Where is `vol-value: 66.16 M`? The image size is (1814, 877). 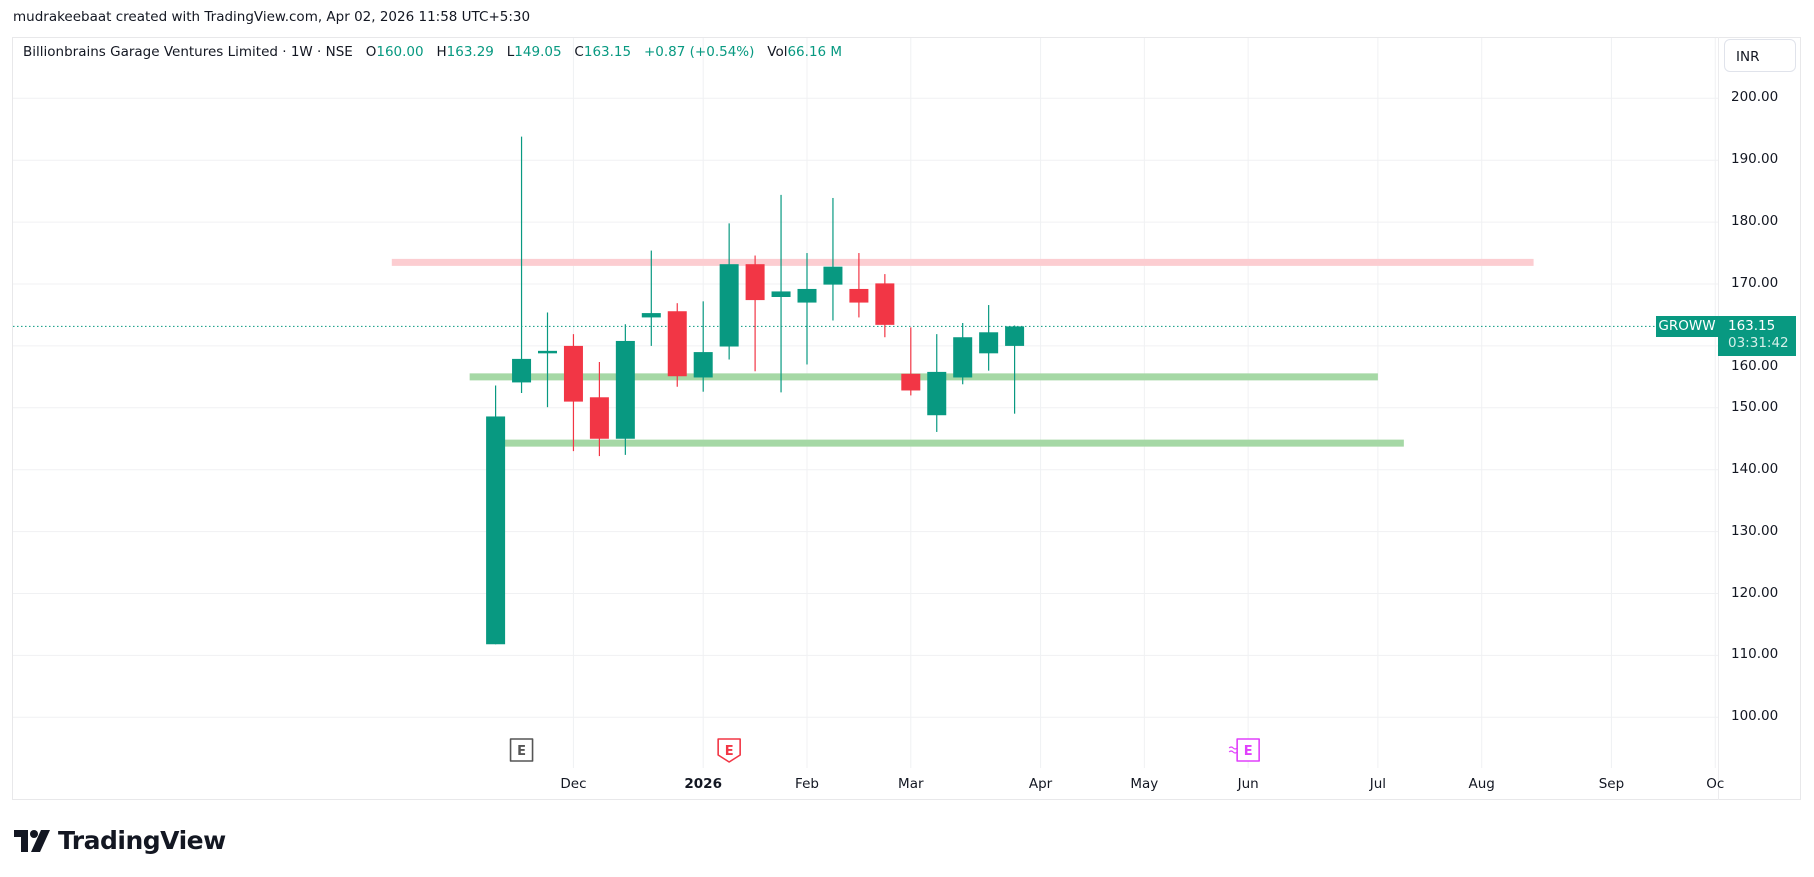 vol-value: 66.16 M is located at coordinates (815, 52).